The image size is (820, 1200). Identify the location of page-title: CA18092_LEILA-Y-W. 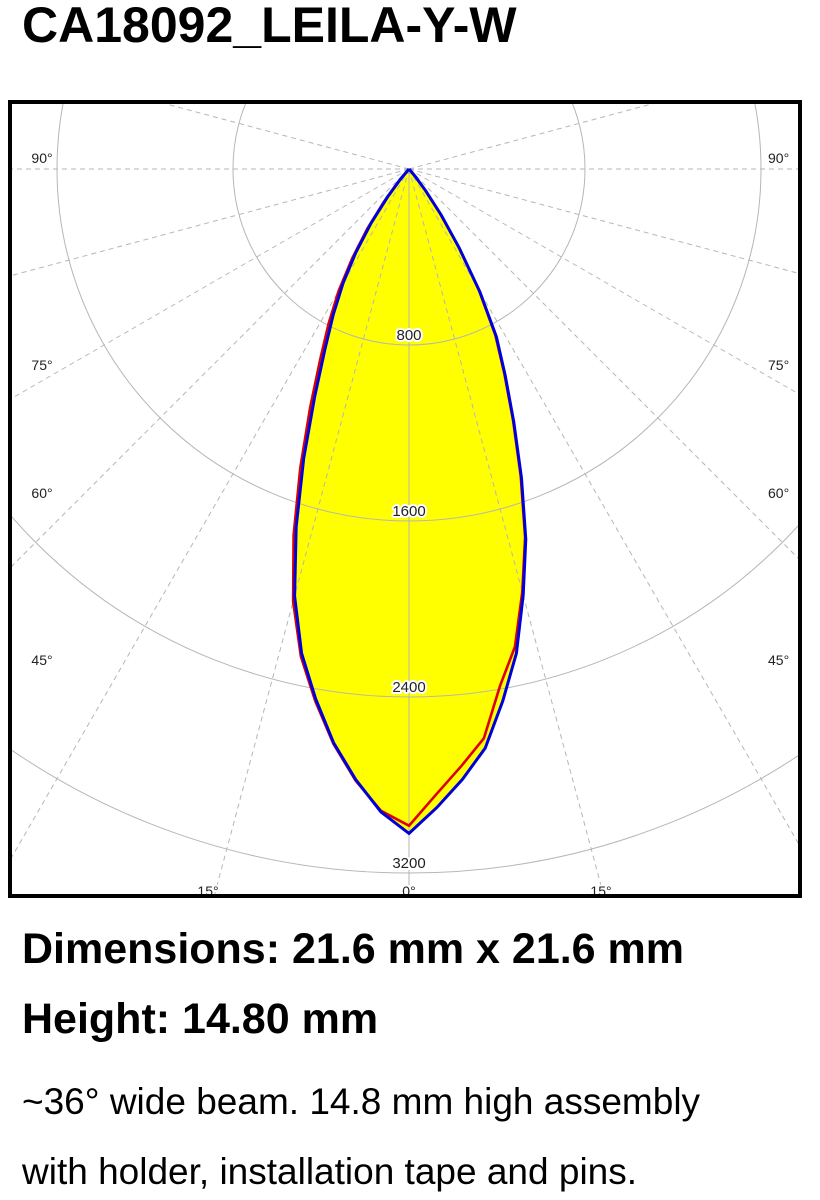
(269, 26).